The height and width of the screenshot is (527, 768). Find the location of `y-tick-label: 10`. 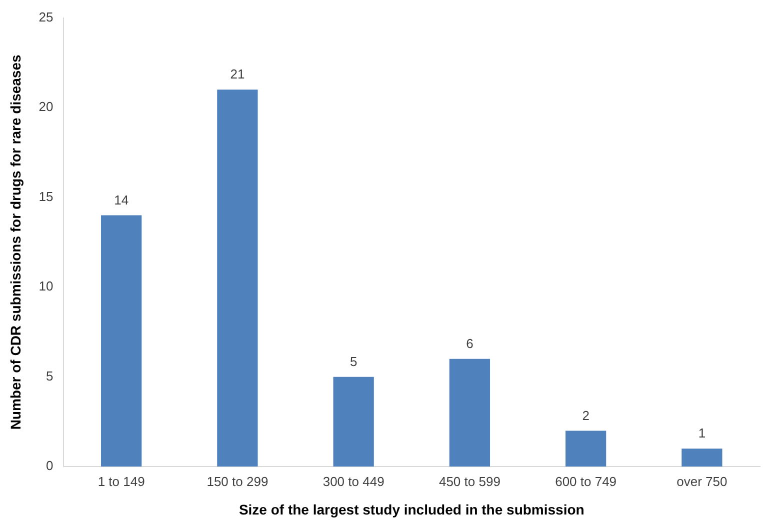

y-tick-label: 10 is located at coordinates (46, 286).